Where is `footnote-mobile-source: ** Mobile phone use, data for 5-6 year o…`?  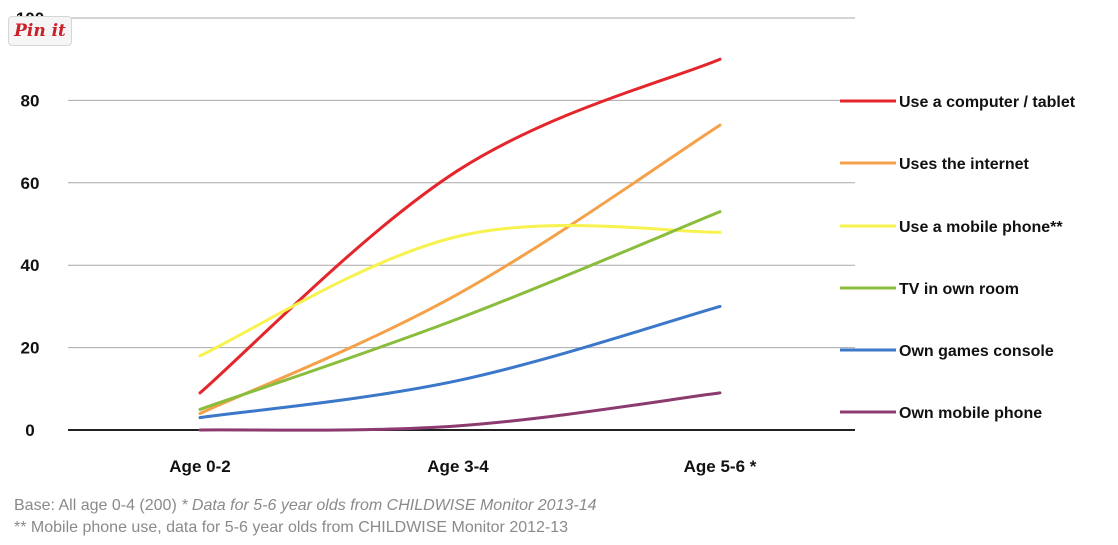 footnote-mobile-source: ** Mobile phone use, data for 5-6 year o… is located at coordinates (291, 527).